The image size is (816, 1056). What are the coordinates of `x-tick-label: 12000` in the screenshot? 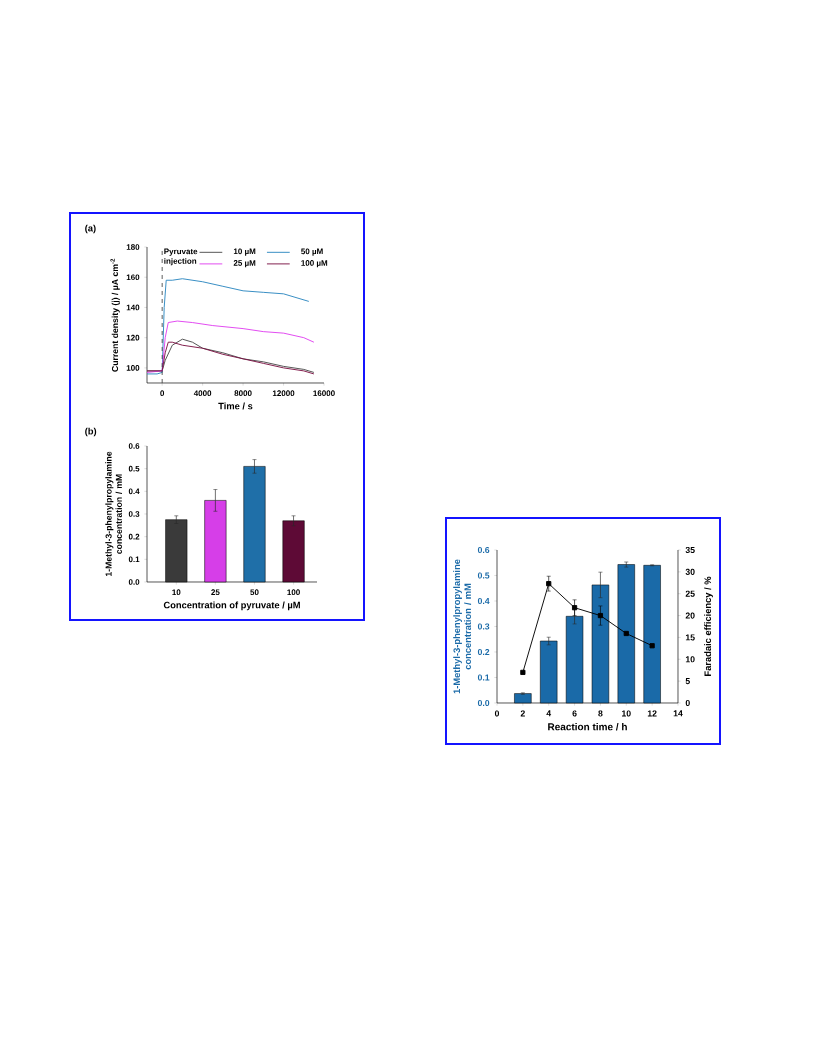 It's located at (283, 393).